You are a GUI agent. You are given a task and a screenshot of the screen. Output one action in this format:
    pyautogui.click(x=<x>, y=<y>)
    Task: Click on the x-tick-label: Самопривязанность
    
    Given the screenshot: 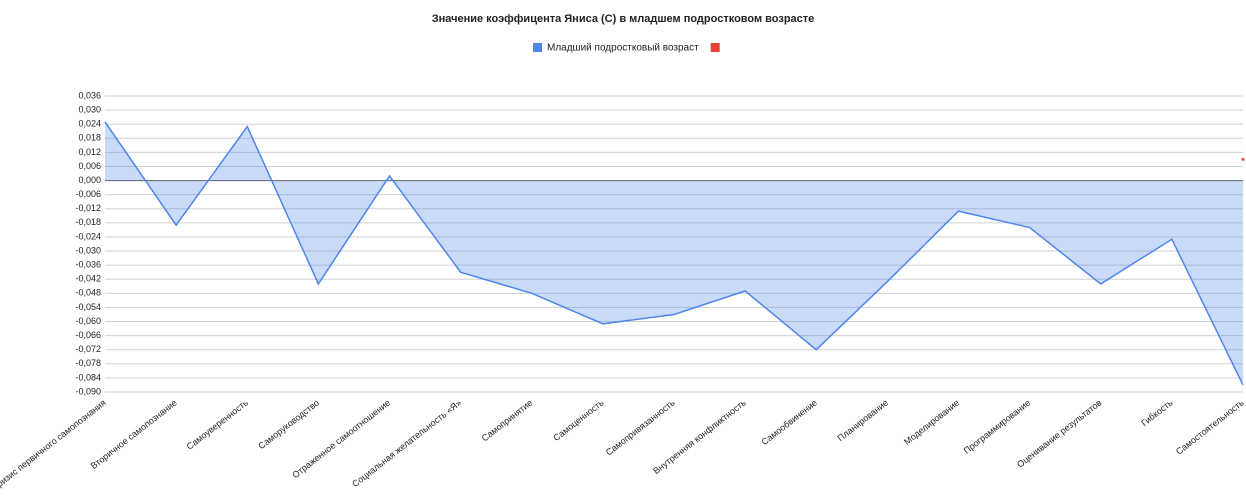 What is the action you would take?
    pyautogui.click(x=640, y=427)
    